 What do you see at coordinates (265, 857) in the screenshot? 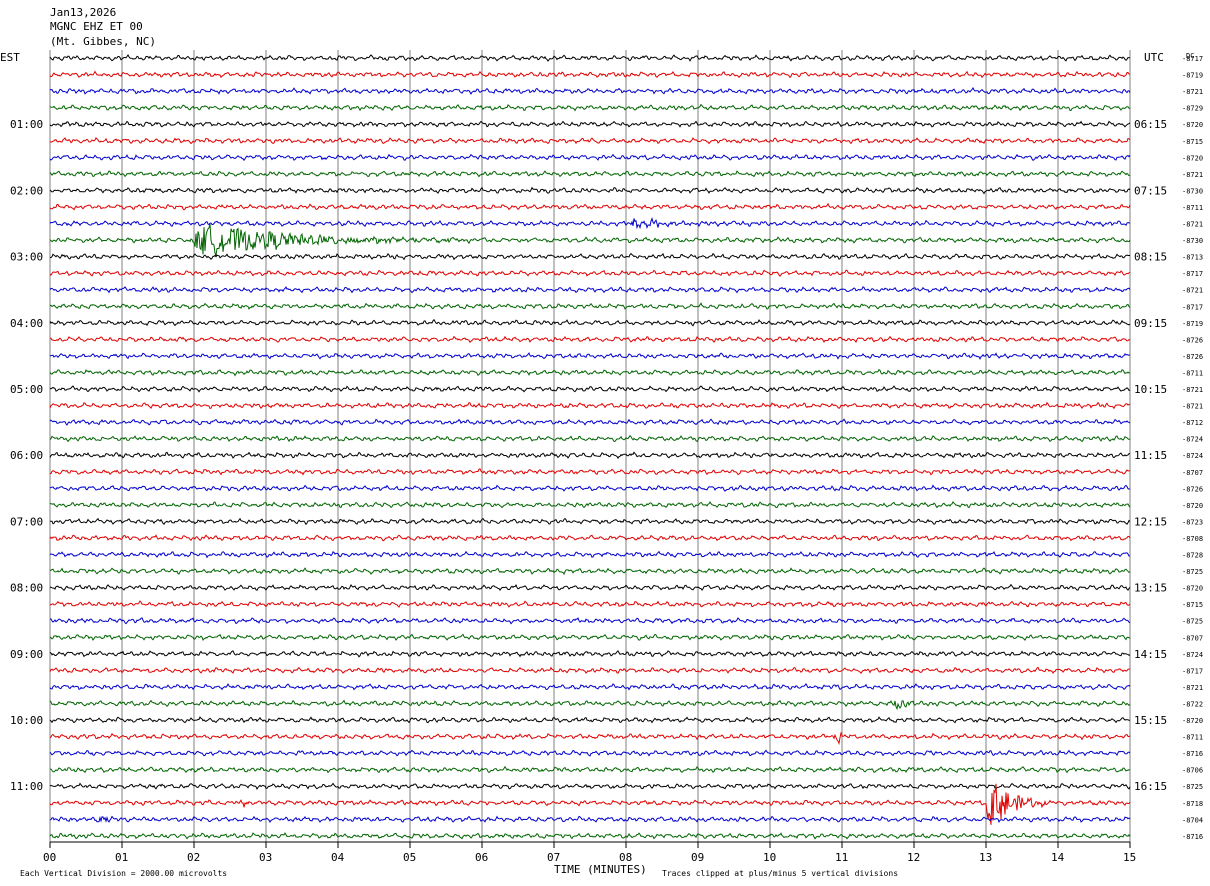
I see `x-tick-label: 03` at bounding box center [265, 857].